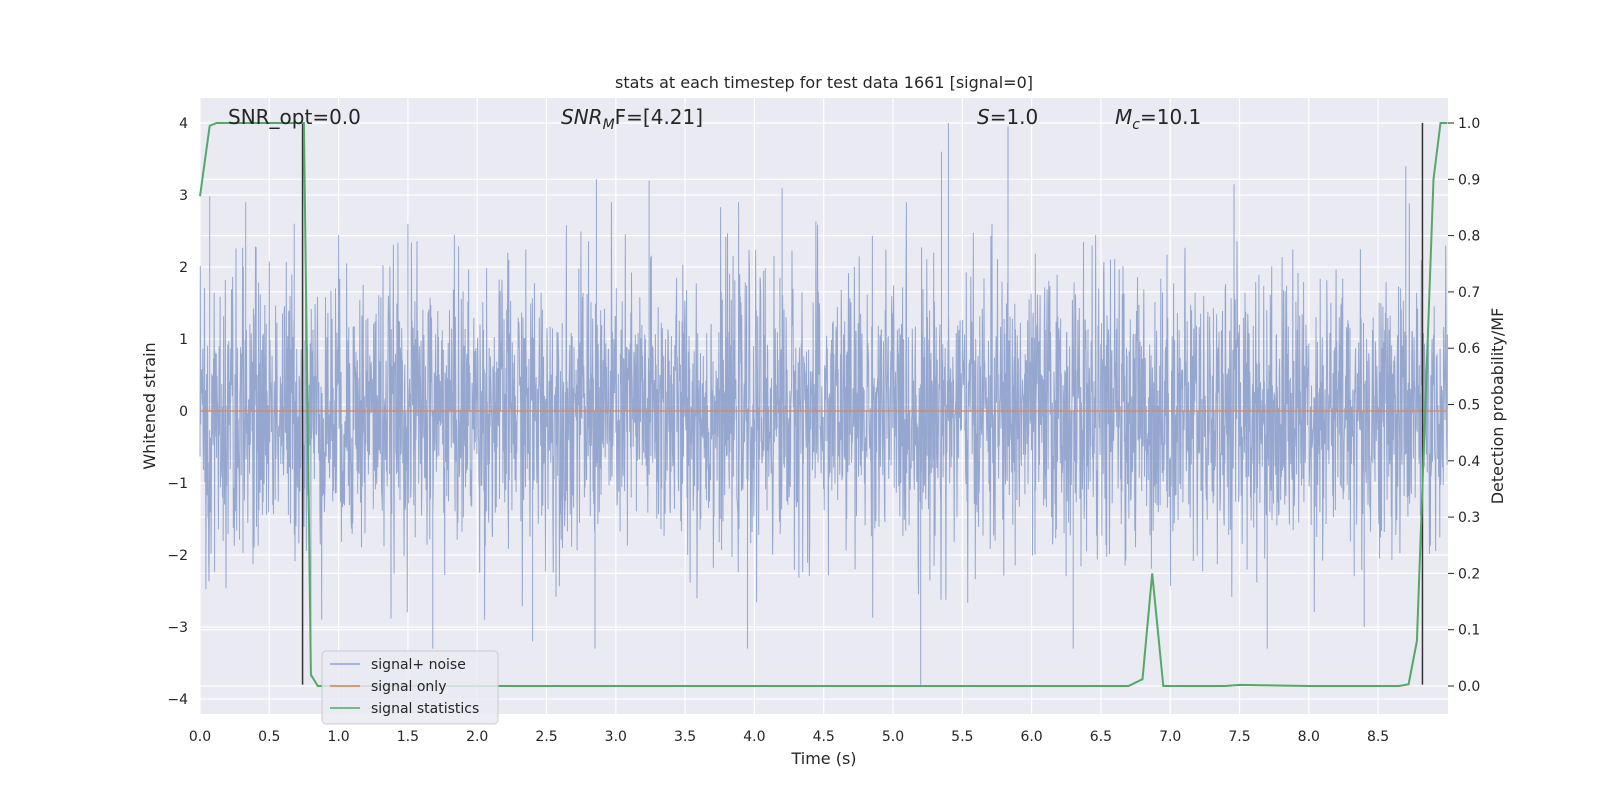  I want to click on x-tick-label: 3.0, so click(616, 737).